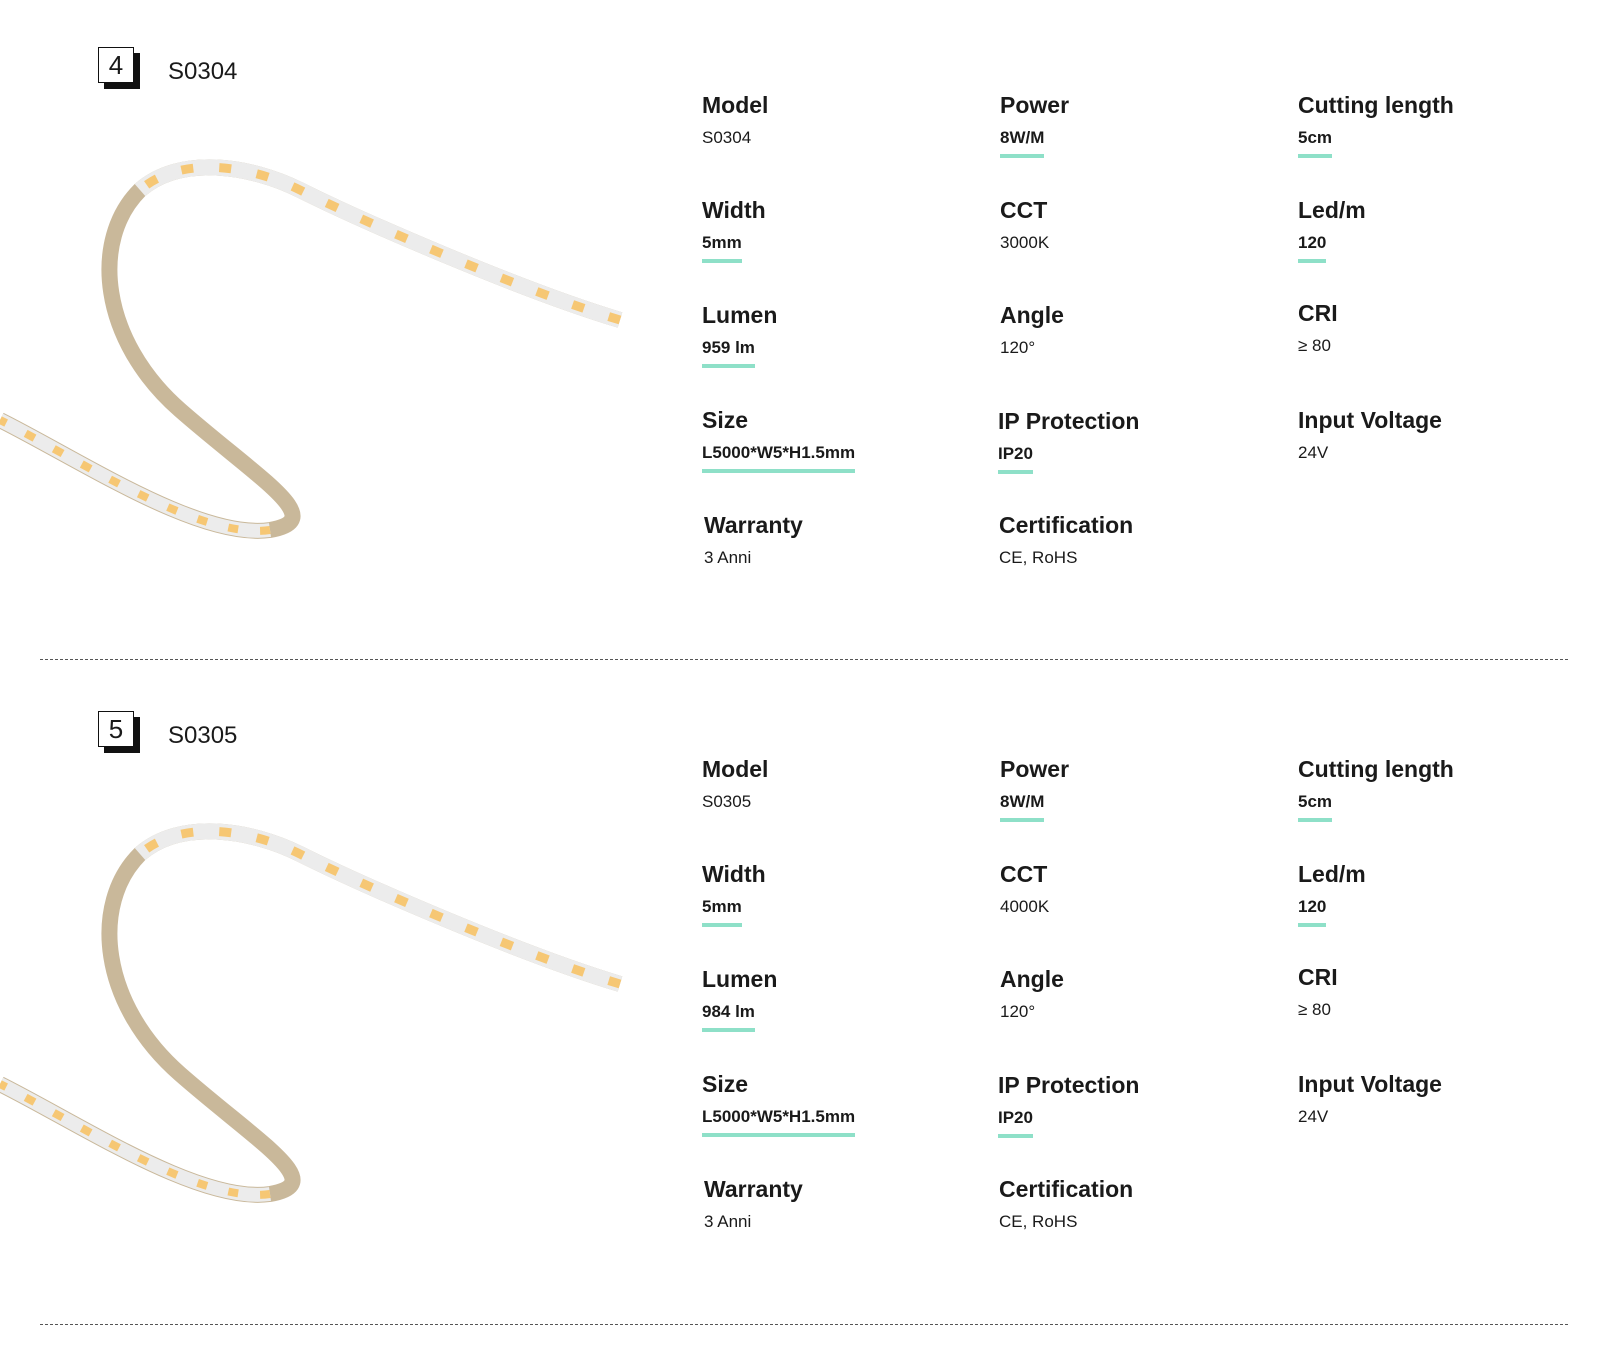  What do you see at coordinates (727, 801) in the screenshot?
I see `spec-value: S0305` at bounding box center [727, 801].